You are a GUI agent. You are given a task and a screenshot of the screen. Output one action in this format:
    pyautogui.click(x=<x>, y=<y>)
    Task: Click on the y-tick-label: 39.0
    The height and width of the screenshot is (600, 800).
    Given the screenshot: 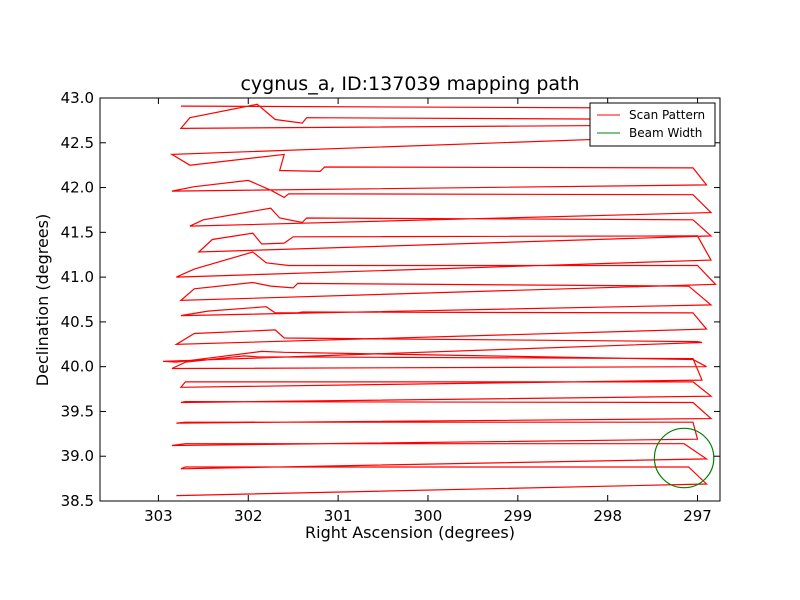 What is the action you would take?
    pyautogui.click(x=77, y=456)
    